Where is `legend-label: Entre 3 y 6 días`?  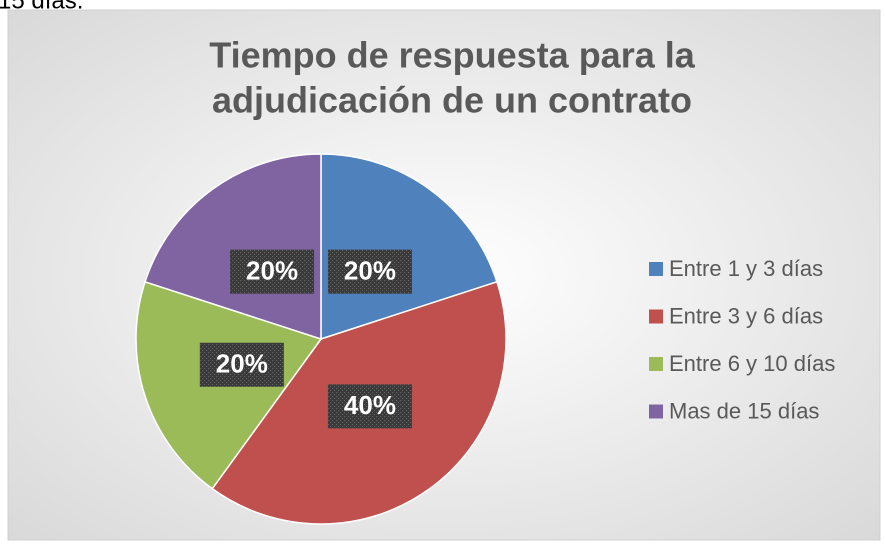
legend-label: Entre 3 y 6 días is located at coordinates (746, 315).